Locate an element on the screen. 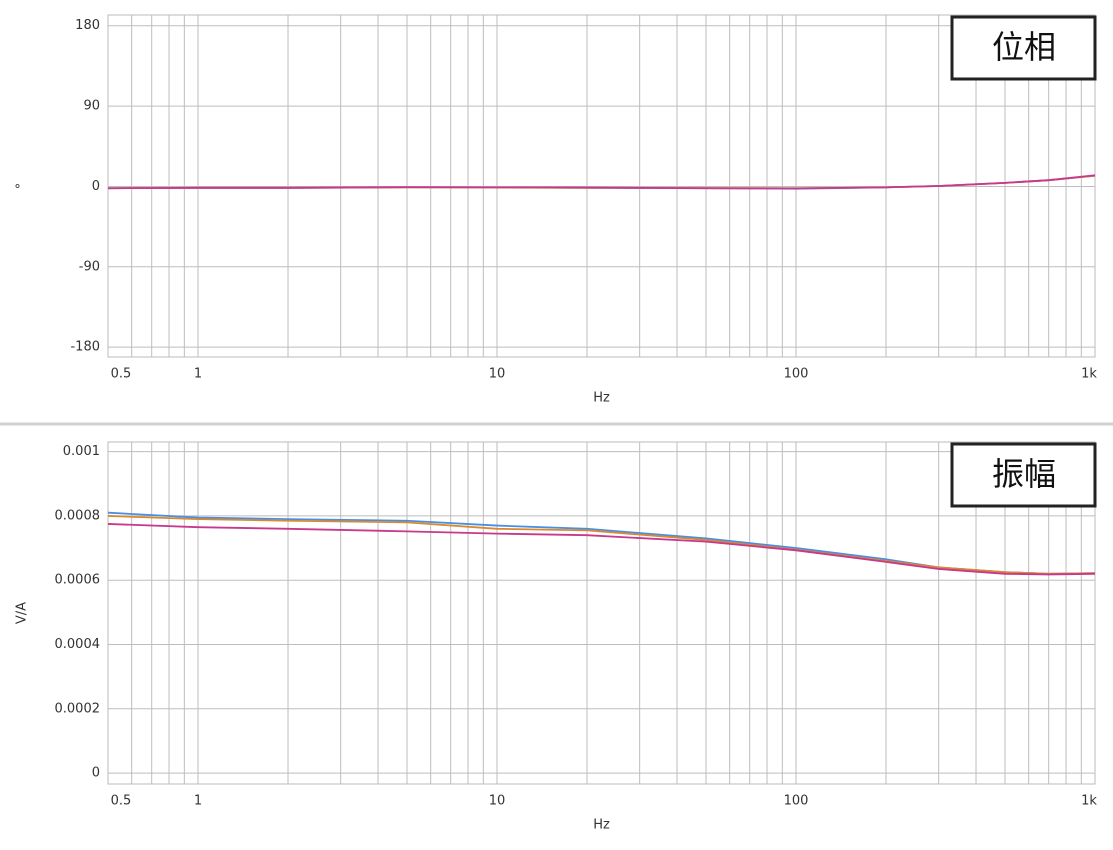  y-tick-label: -180 is located at coordinates (85, 347).